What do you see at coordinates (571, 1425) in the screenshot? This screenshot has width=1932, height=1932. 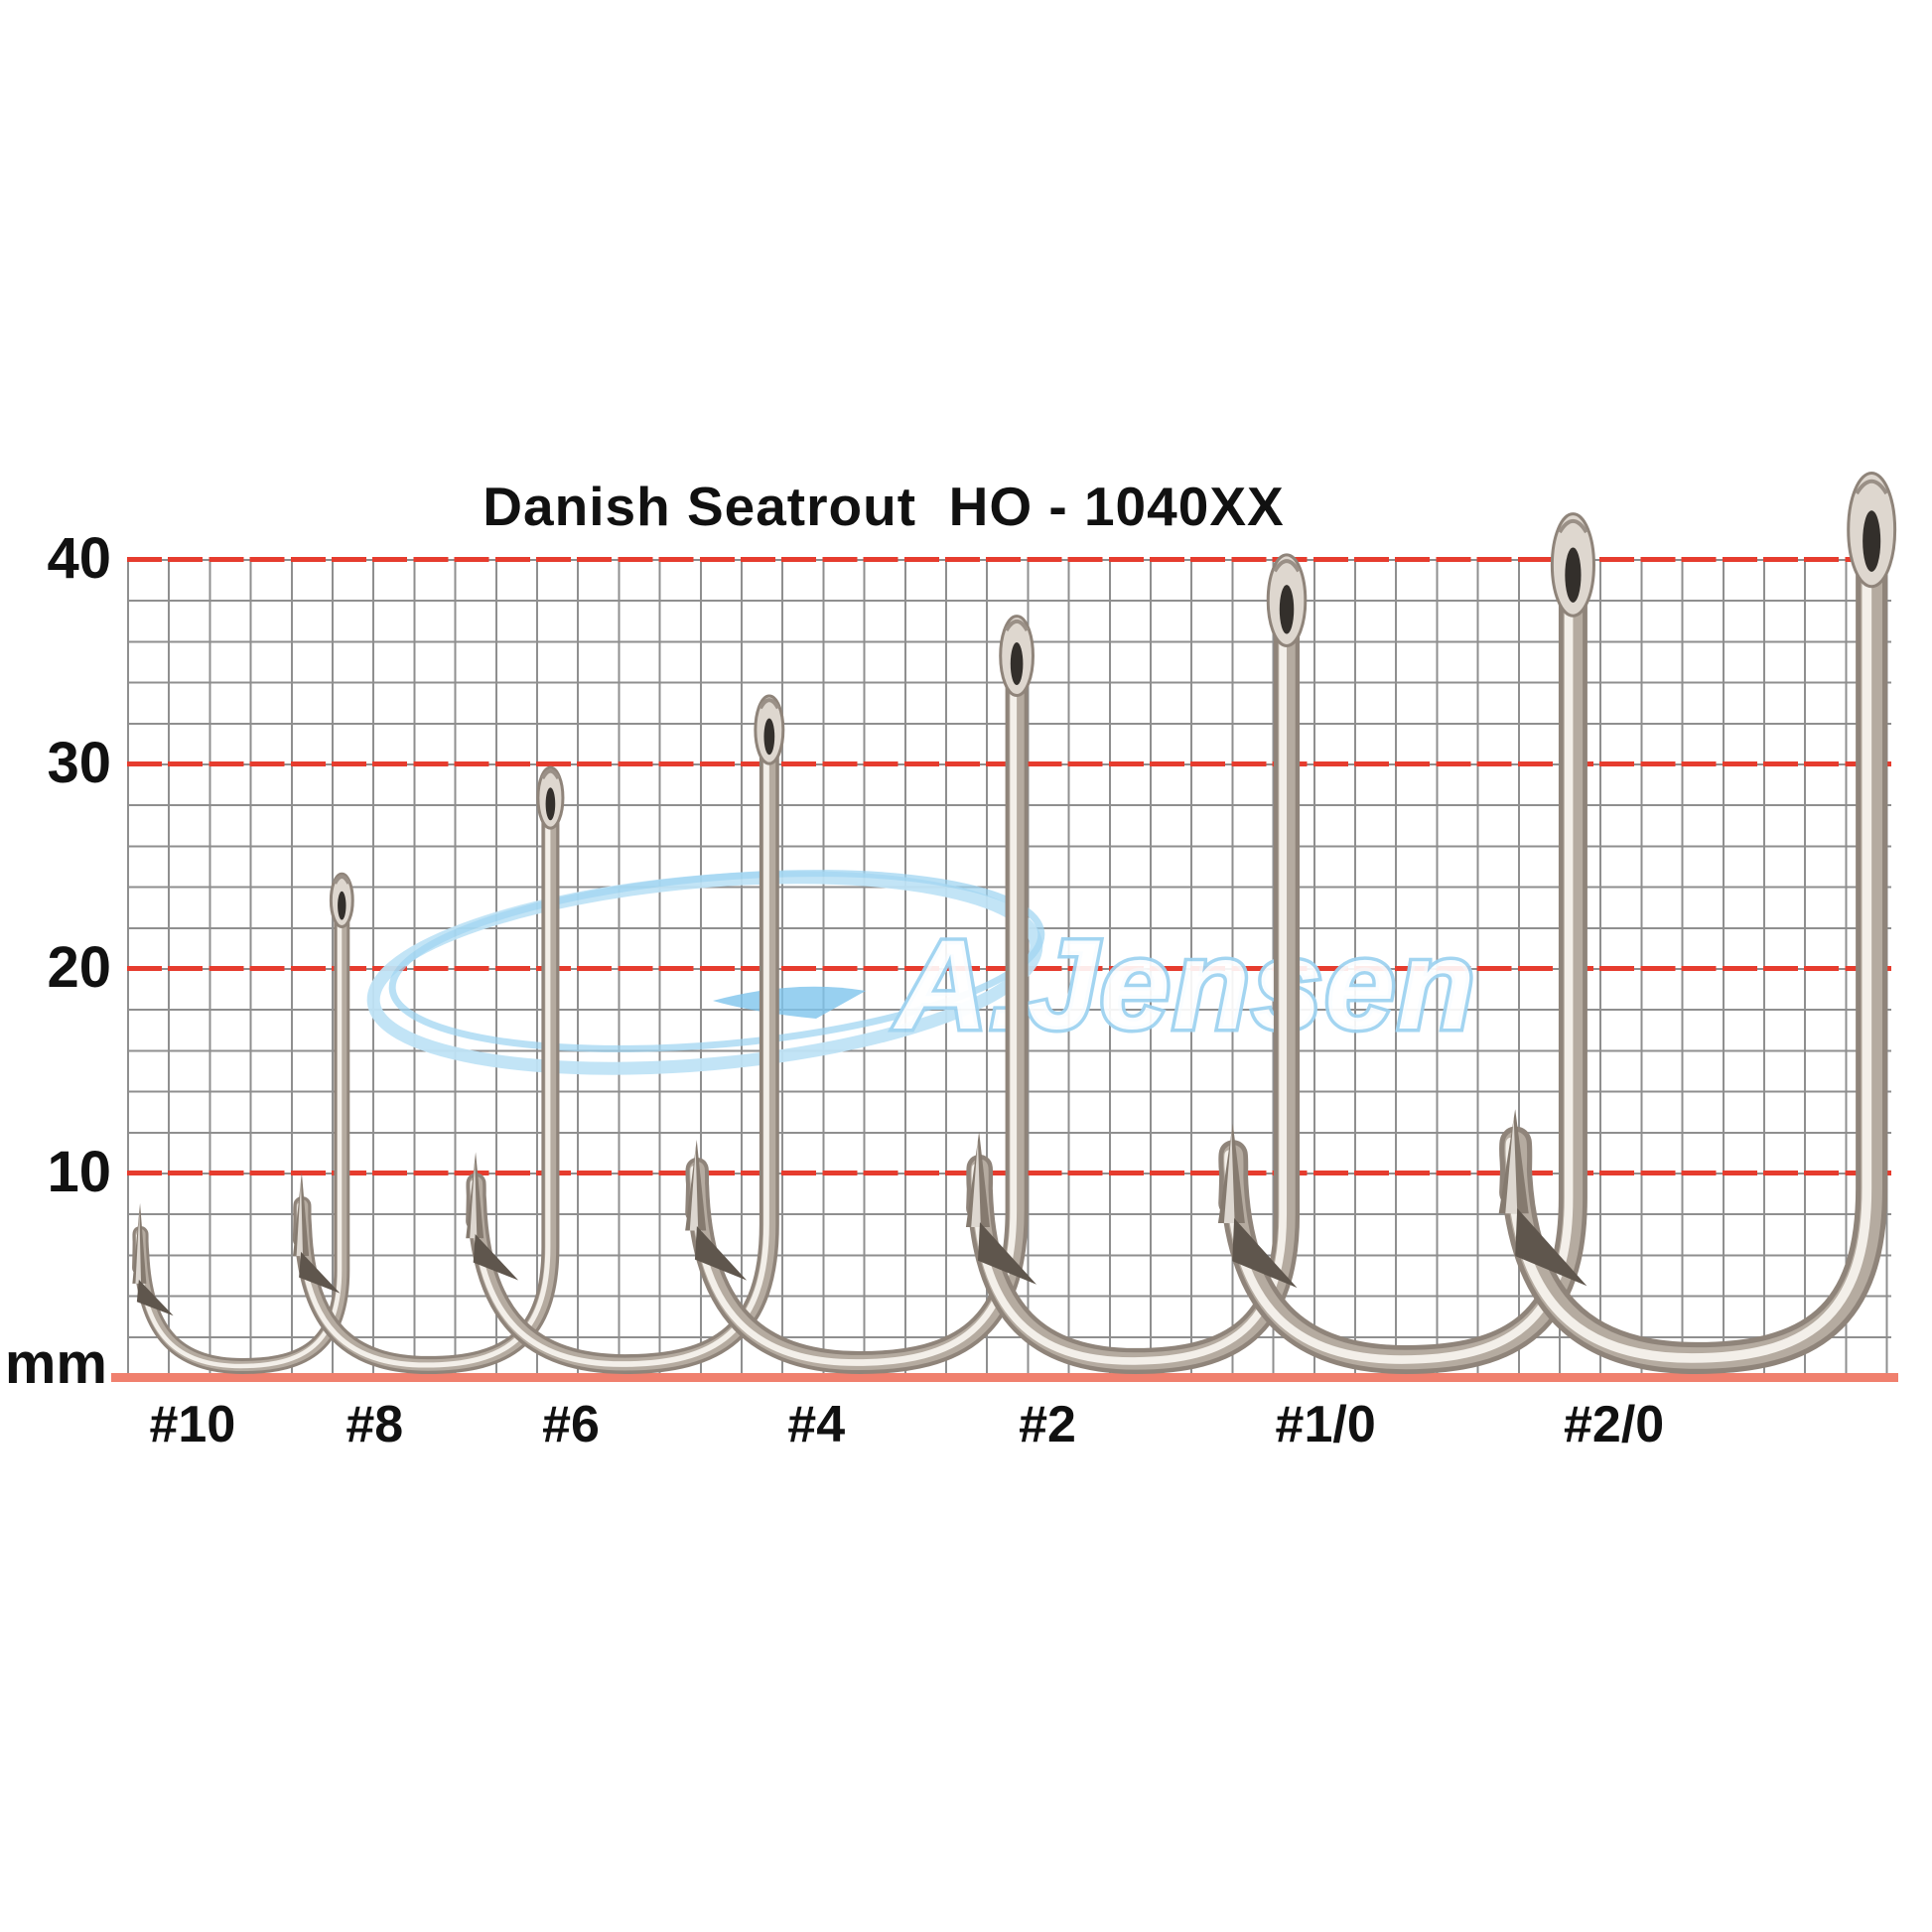 I see `hook-size-label: #6` at bounding box center [571, 1425].